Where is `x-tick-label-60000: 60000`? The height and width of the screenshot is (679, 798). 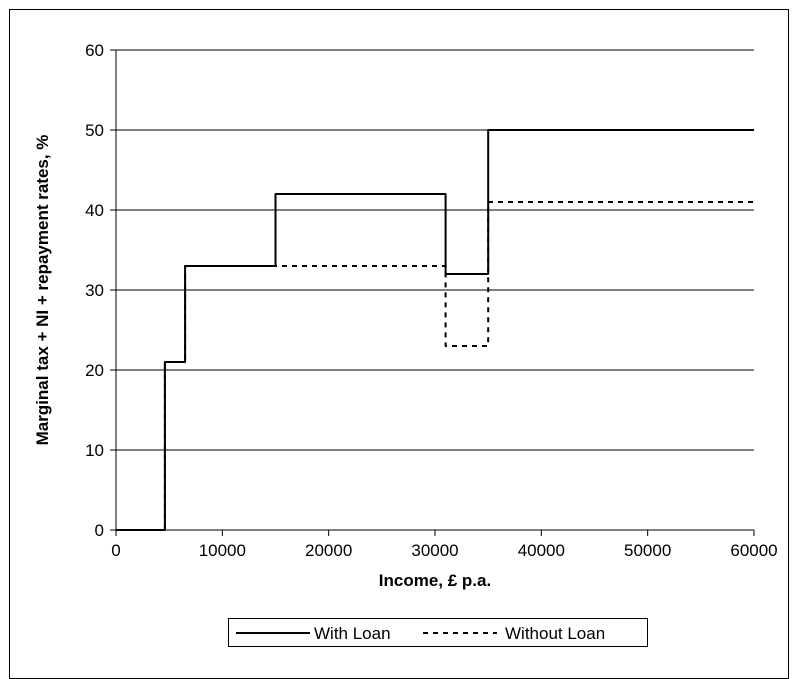 x-tick-label-60000: 60000 is located at coordinates (753, 550).